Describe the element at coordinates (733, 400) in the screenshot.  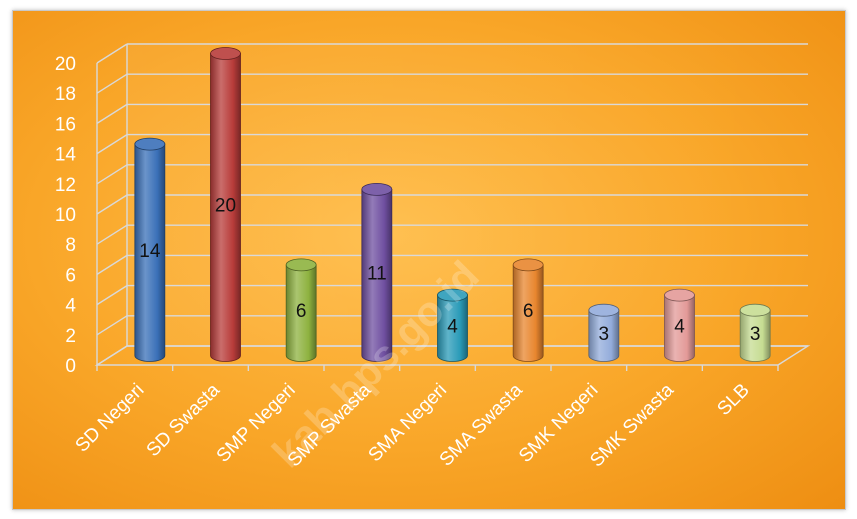
I see `x-category-label: SLB` at that location.